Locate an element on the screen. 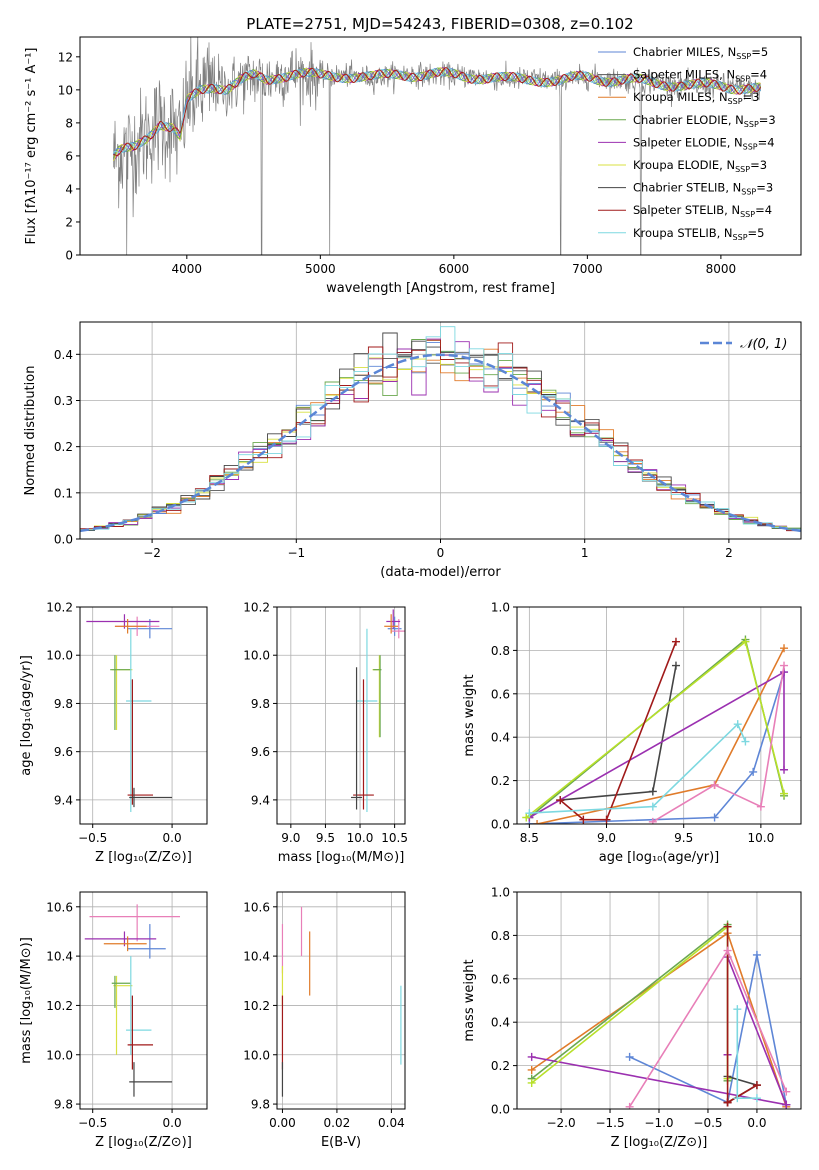 The width and height of the screenshot is (819, 1170). legend-entry: Salpeter MILES, NSSP=4 is located at coordinates (700, 76).